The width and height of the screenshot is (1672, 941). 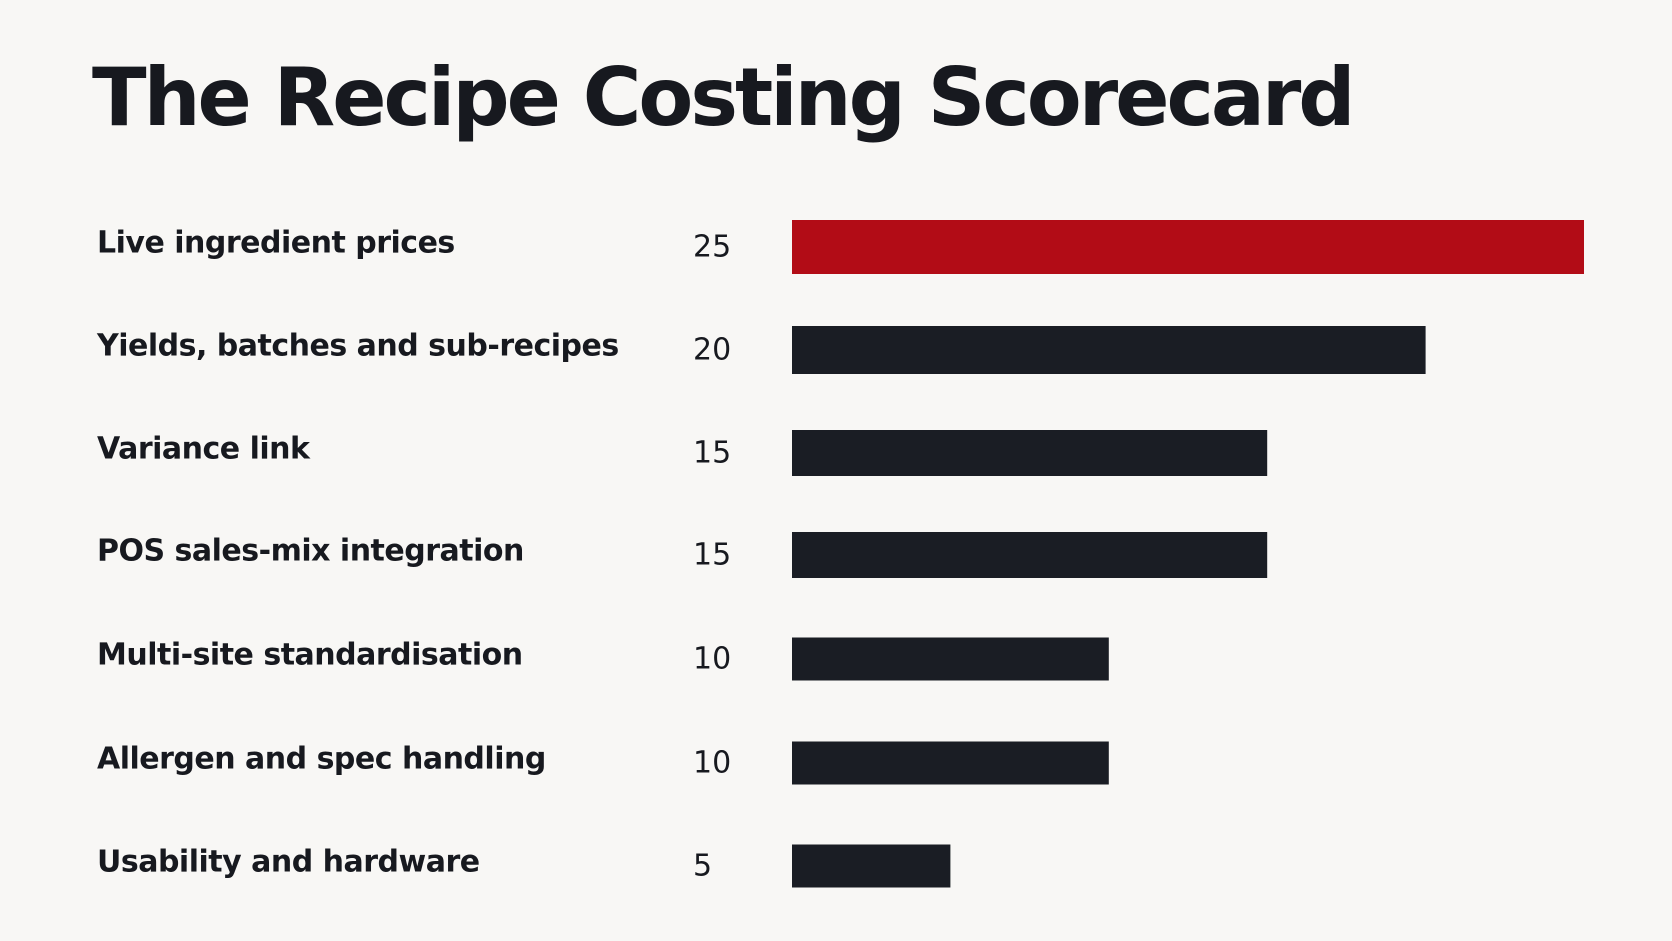 I want to click on chart-title: The Recipe Costing Scorecard, so click(x=724, y=97).